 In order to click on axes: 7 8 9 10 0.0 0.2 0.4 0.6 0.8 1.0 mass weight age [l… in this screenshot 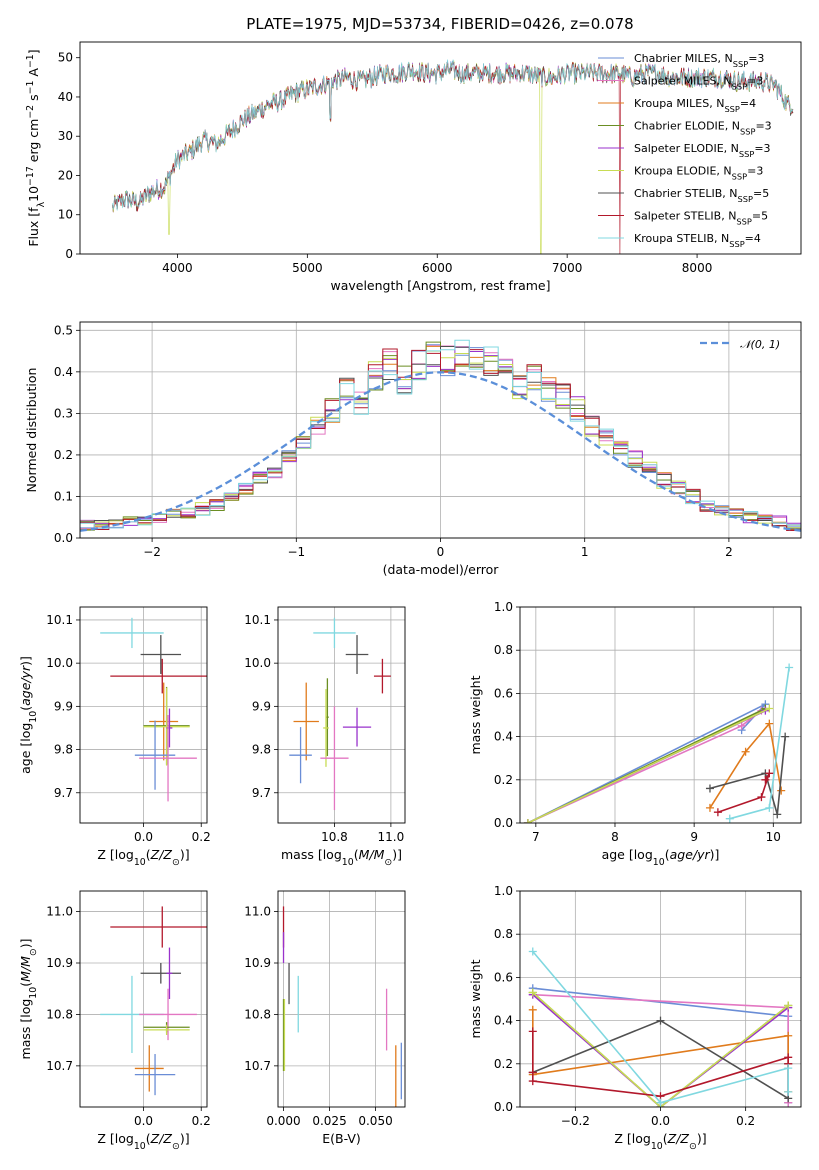, I will do `click(635, 734)`.